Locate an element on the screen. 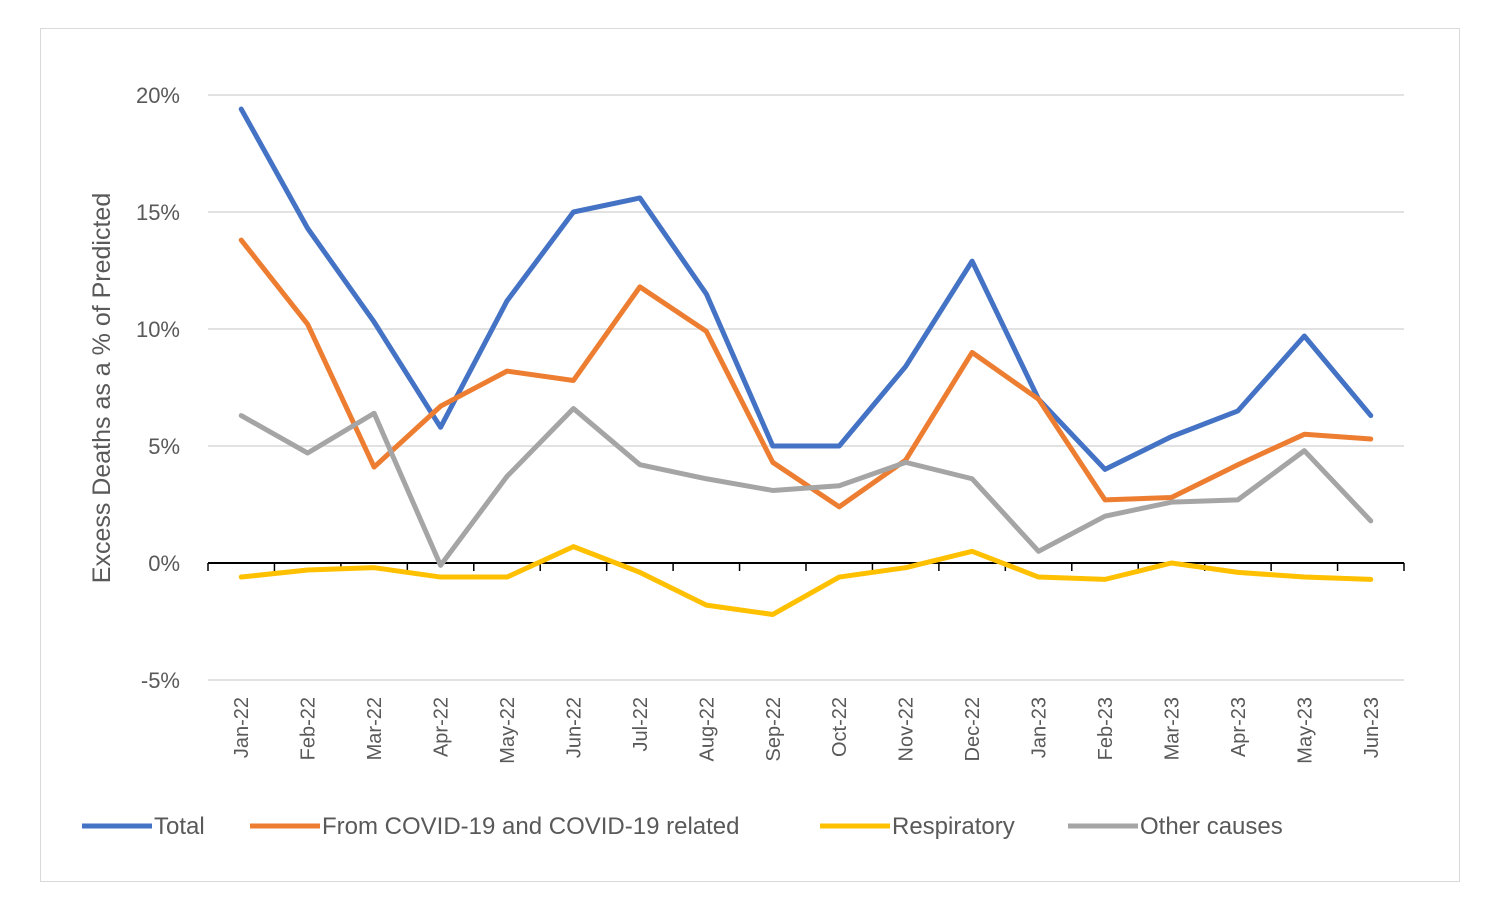 Image resolution: width=1500 pixels, height=908 pixels. x-tick-label: Jun-22 is located at coordinates (574, 727).